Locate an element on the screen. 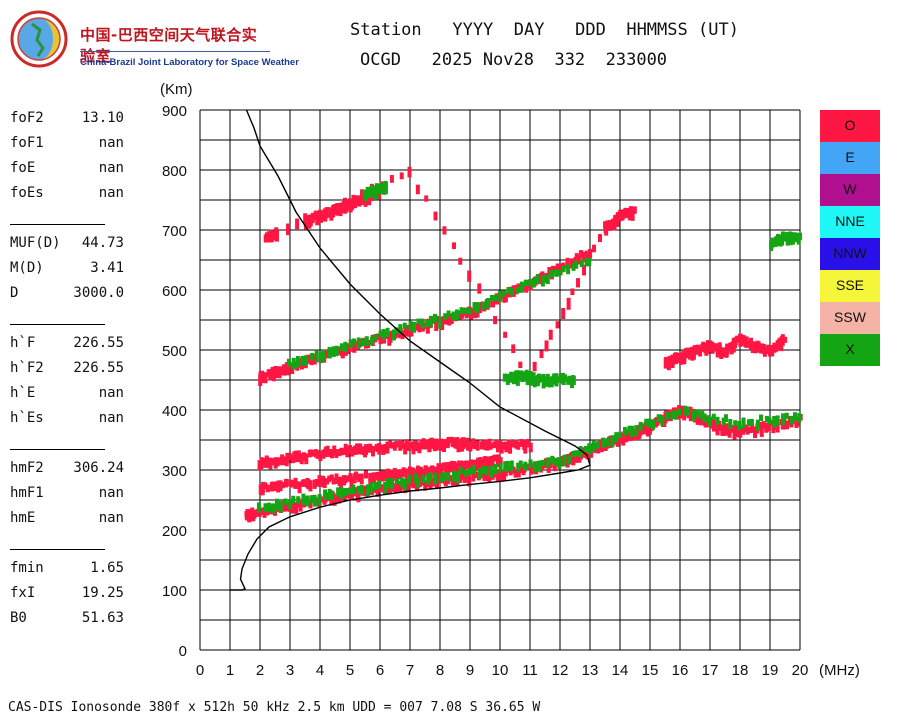  param-label: fmin is located at coordinates (27, 568).